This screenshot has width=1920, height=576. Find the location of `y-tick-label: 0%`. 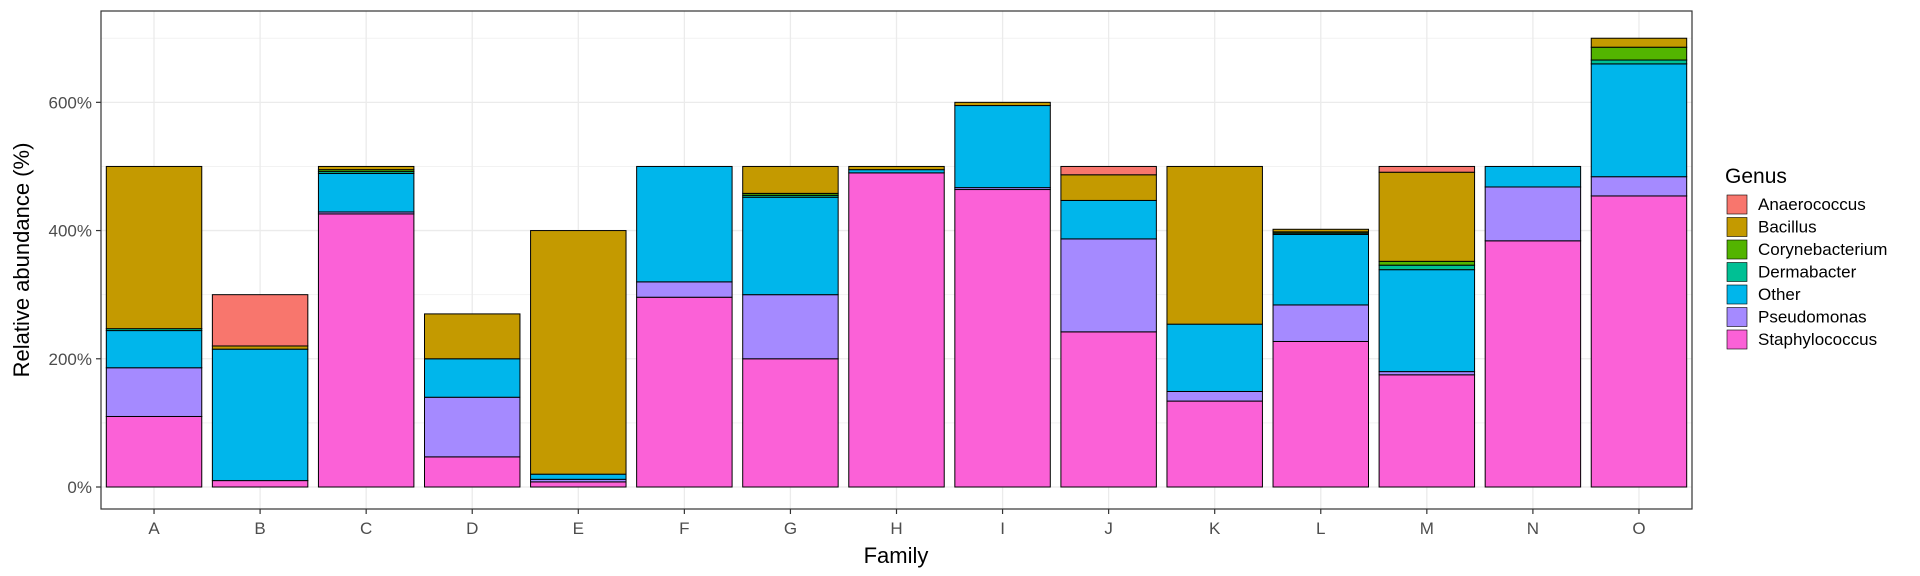

y-tick-label: 0% is located at coordinates (79, 487).